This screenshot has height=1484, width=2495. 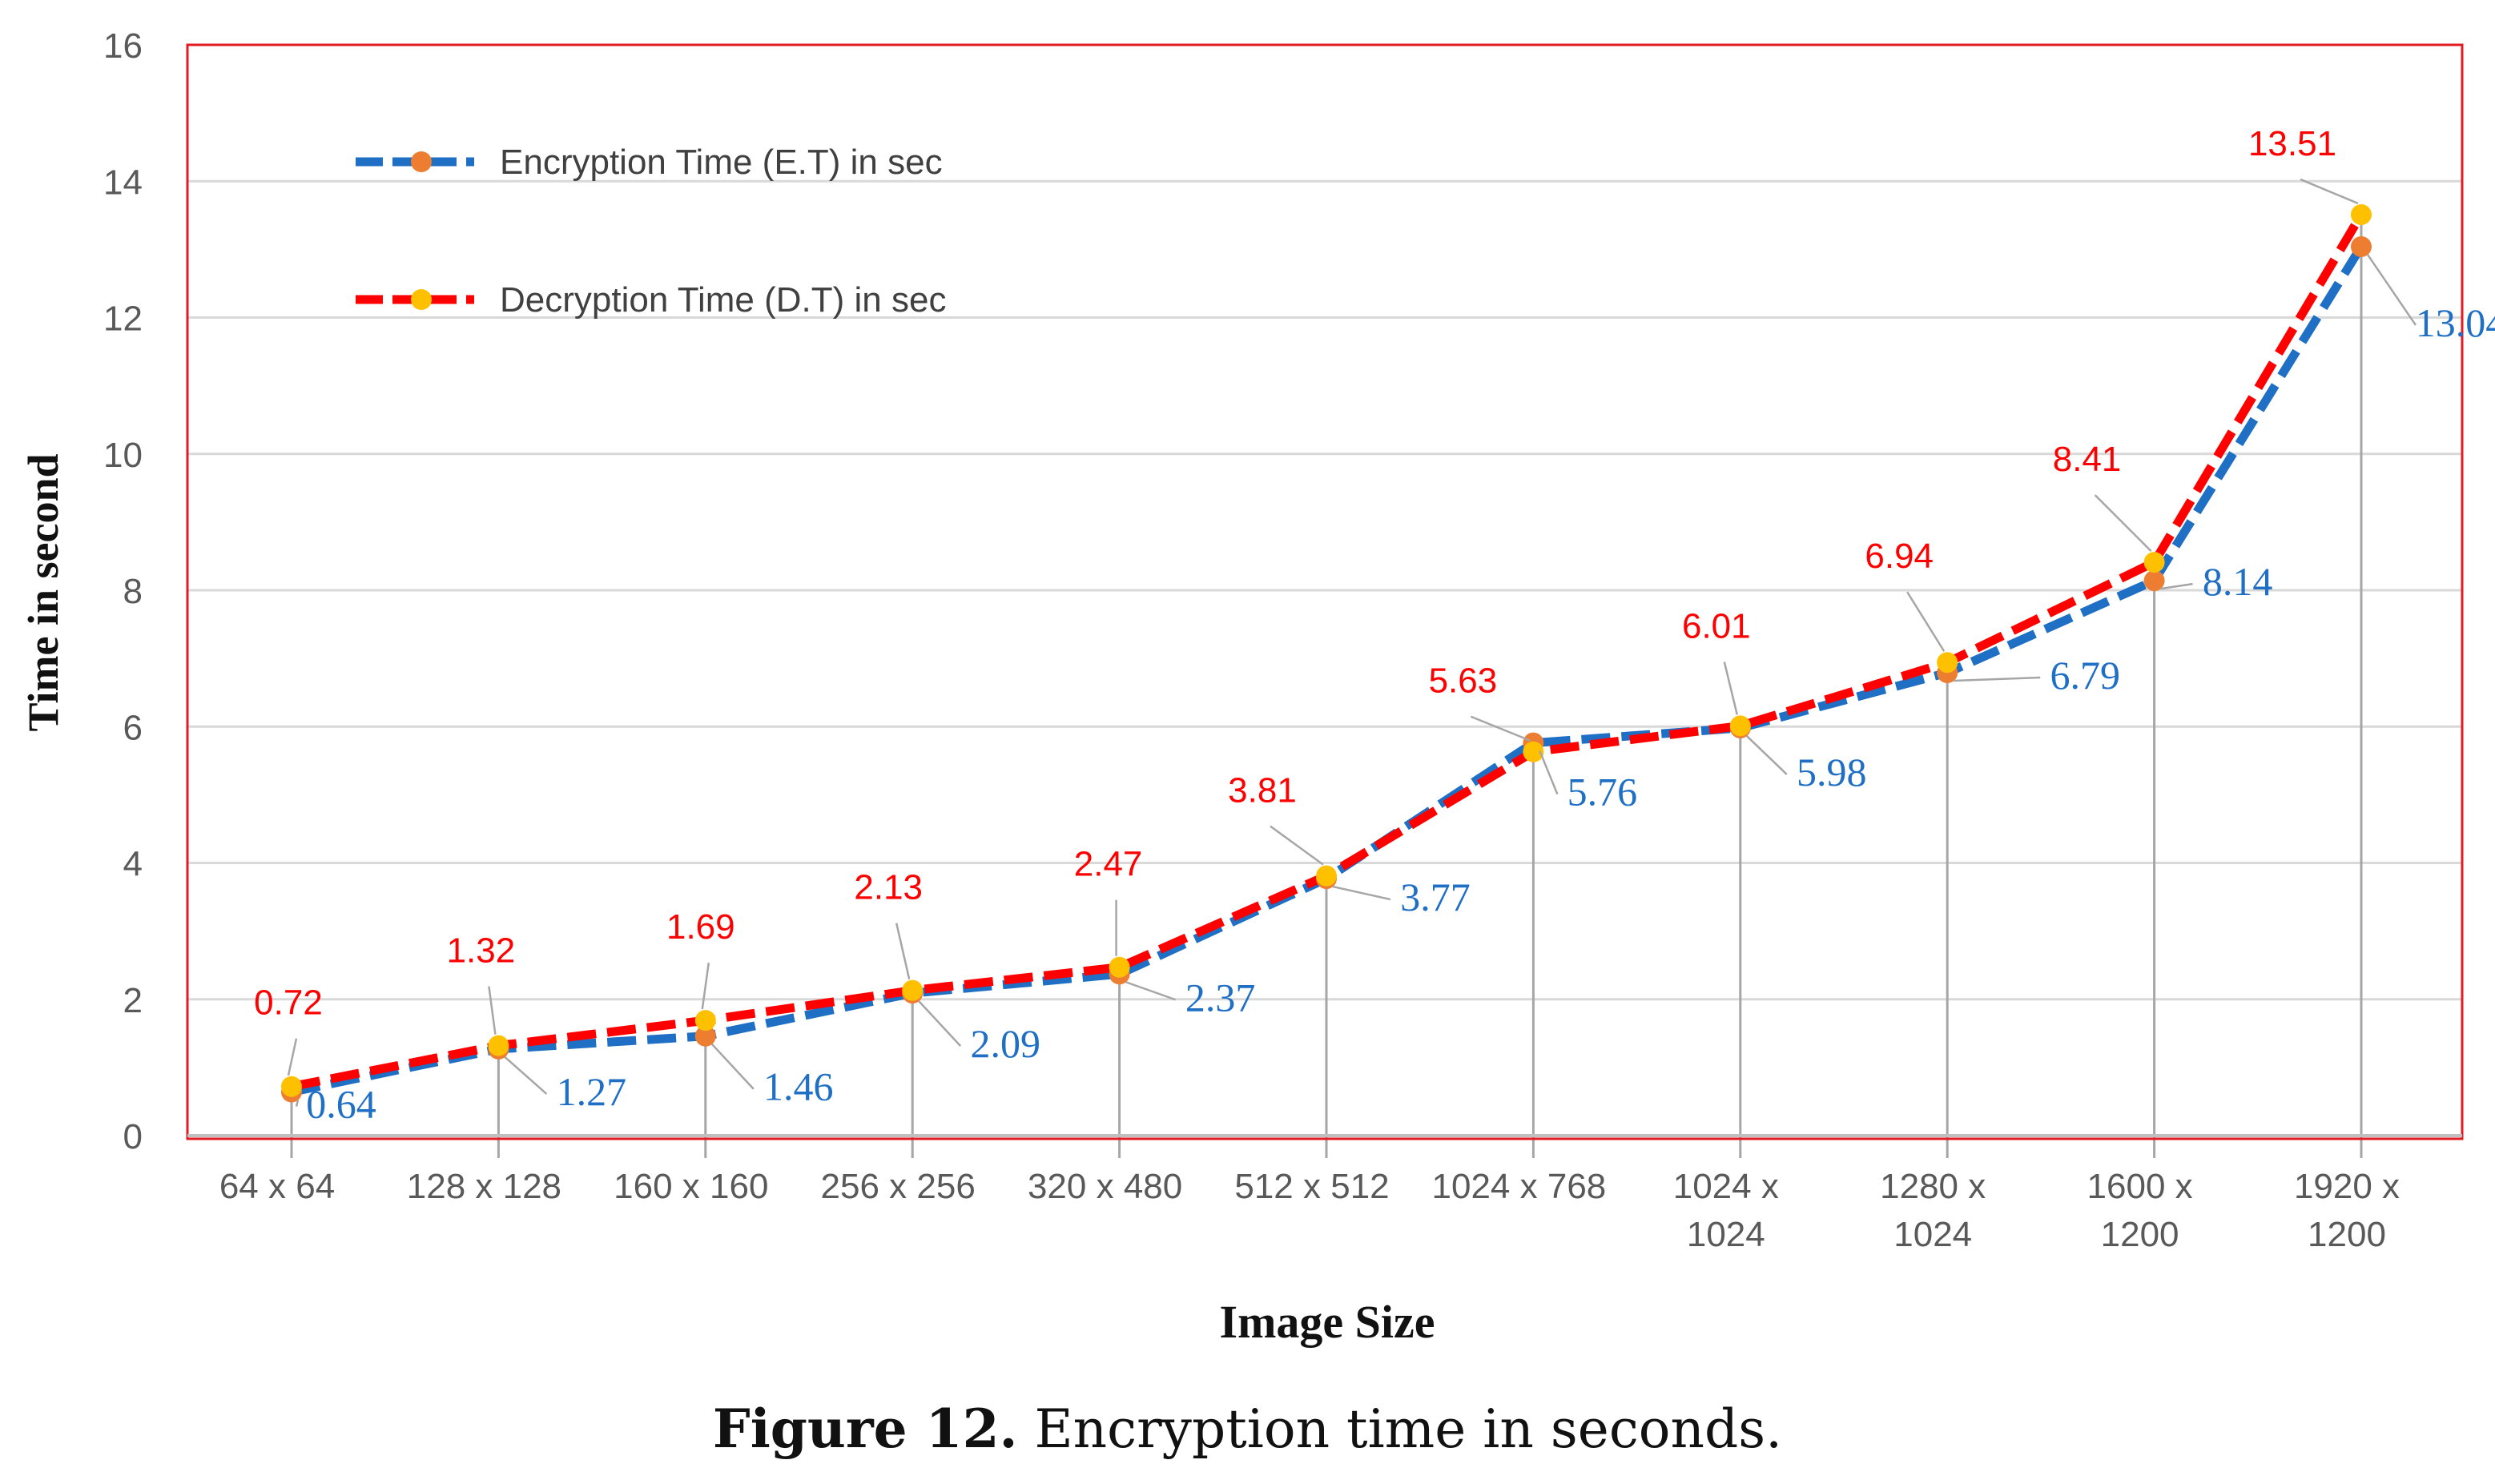 I want to click on y-tick-label: 4, so click(x=133, y=864).